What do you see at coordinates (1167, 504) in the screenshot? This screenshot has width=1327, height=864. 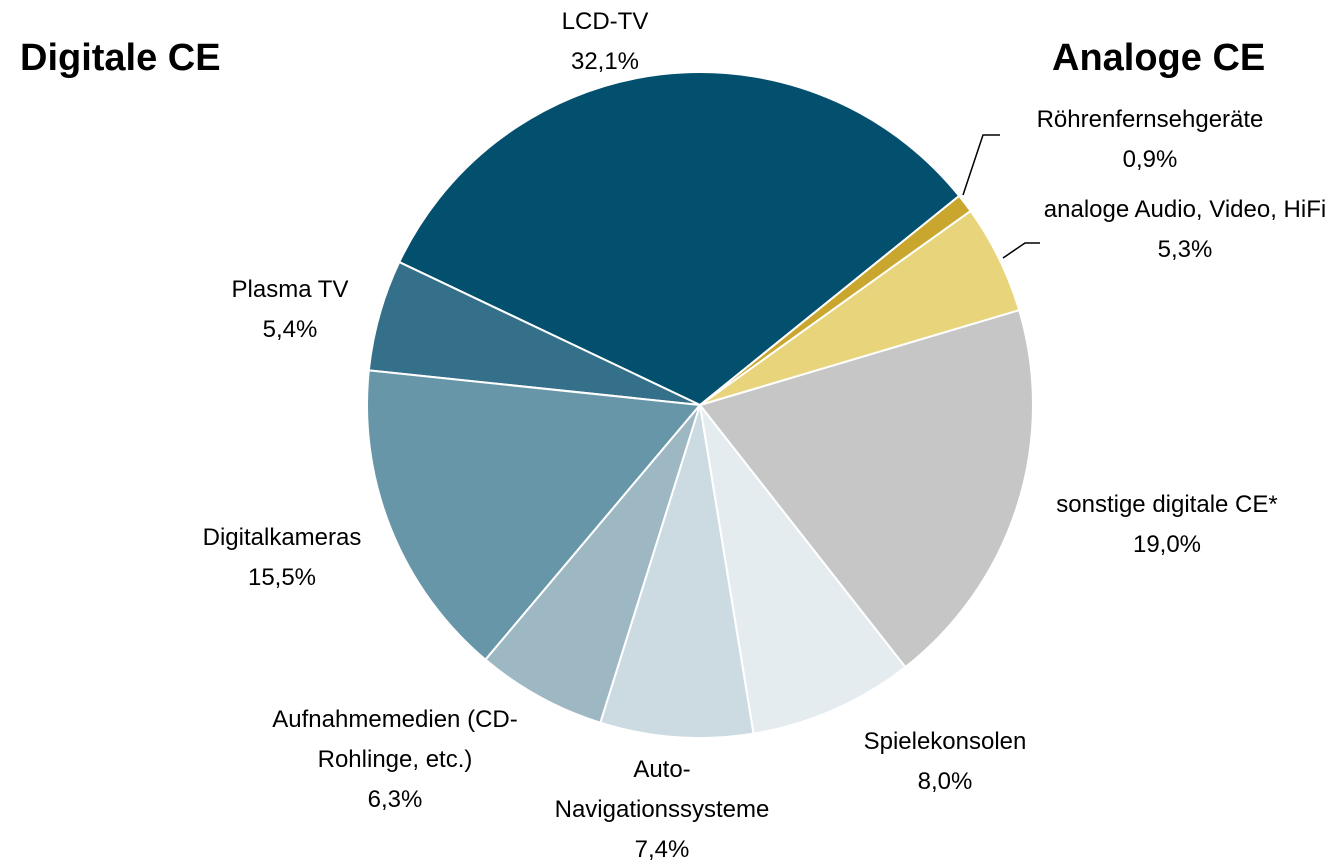 I see `category-label: sonstige digitale CE*` at bounding box center [1167, 504].